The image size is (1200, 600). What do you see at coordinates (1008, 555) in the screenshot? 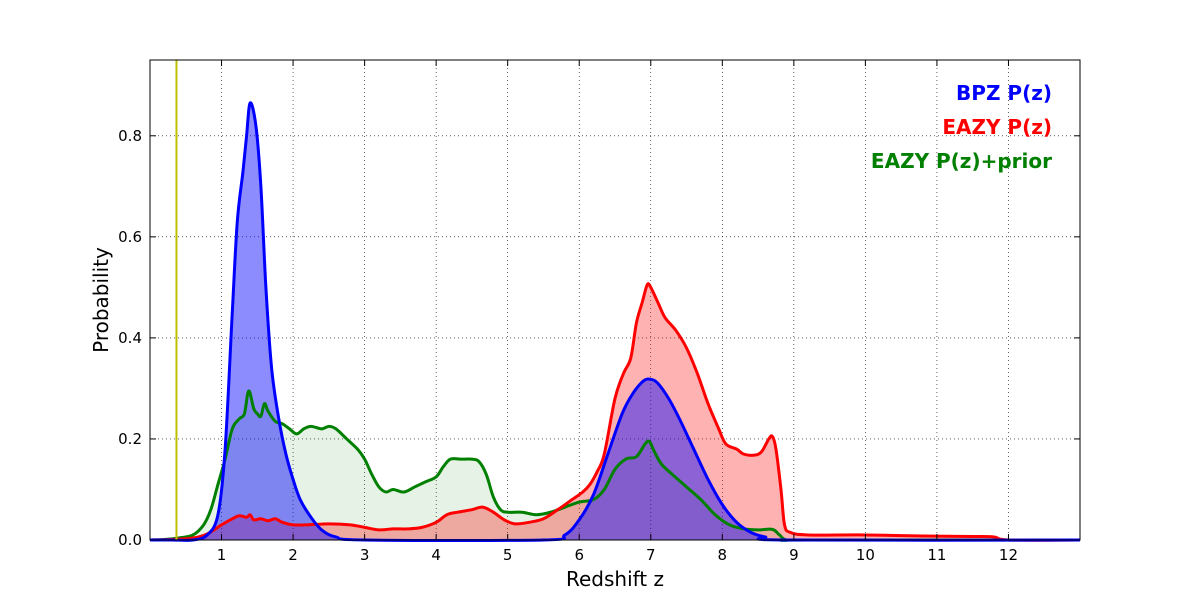
I see `x-tick-label: 12` at bounding box center [1008, 555].